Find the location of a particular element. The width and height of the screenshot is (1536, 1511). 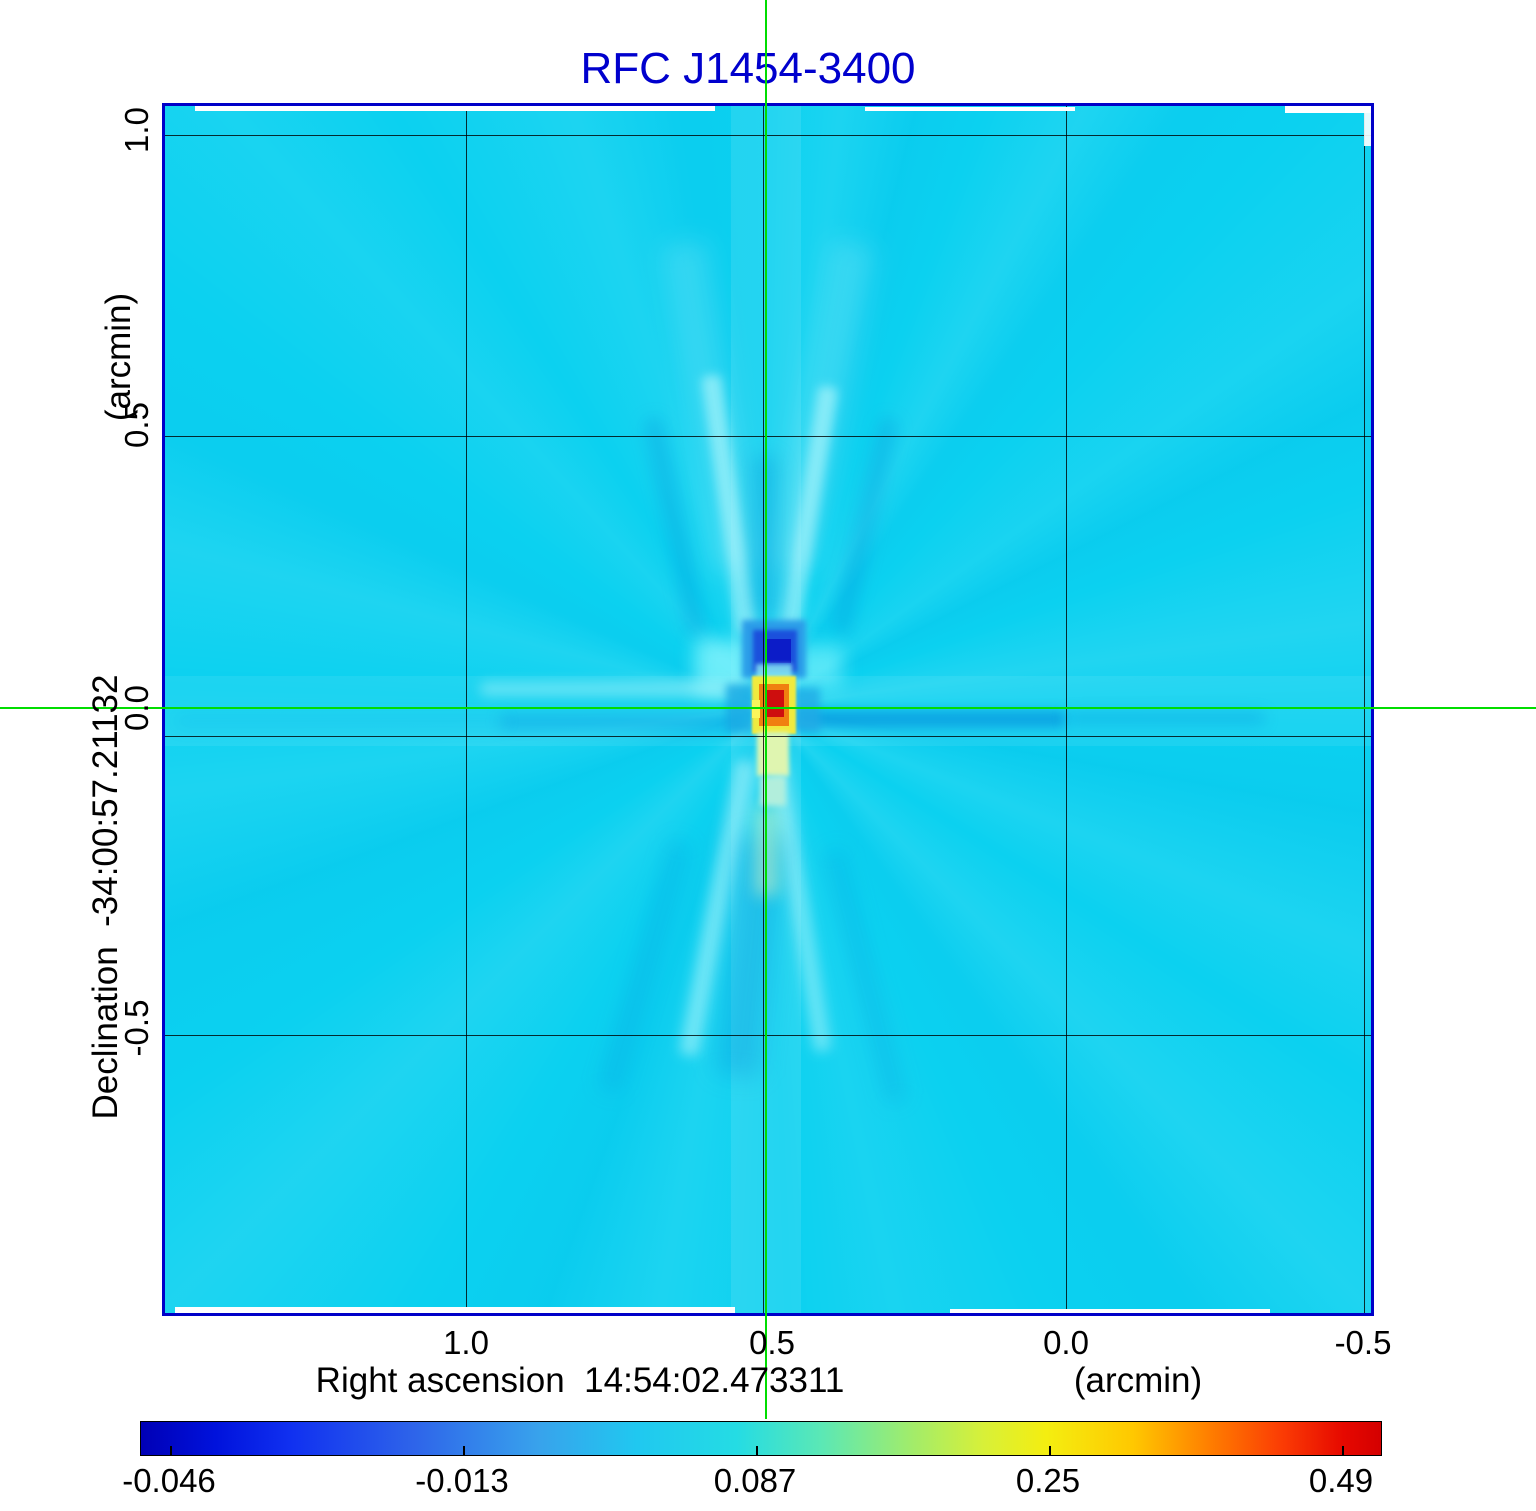

colorbar-label-1: -0.046 is located at coordinates (169, 1480).